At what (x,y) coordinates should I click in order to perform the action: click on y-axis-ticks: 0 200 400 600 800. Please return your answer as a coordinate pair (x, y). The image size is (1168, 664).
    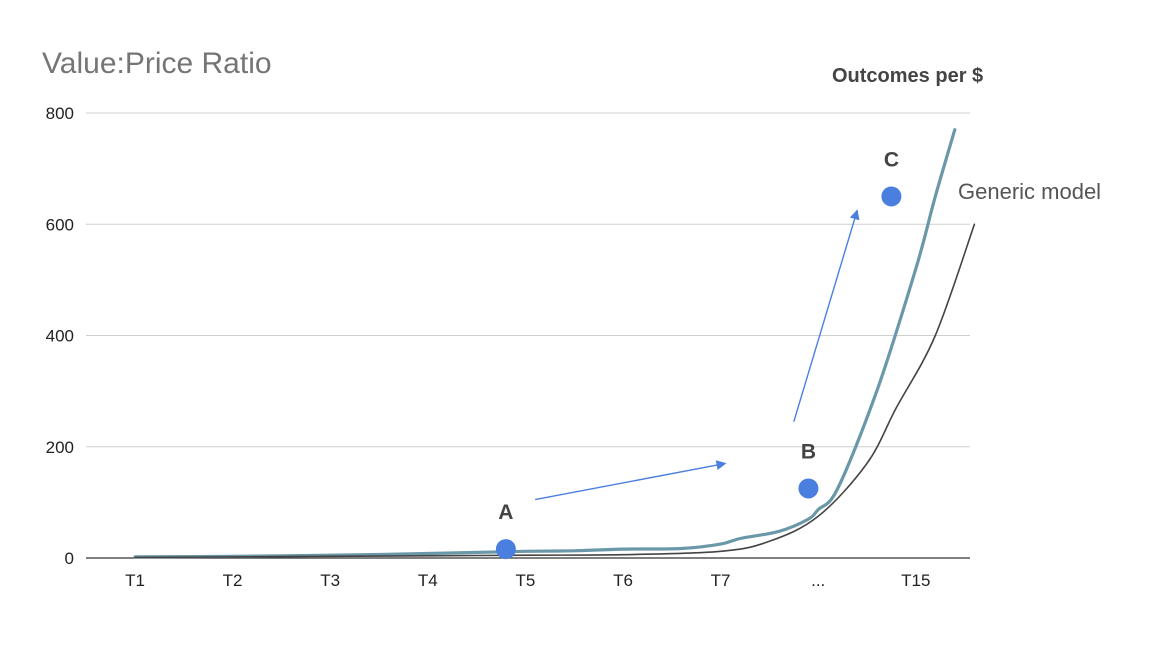
    Looking at the image, I should click on (60, 336).